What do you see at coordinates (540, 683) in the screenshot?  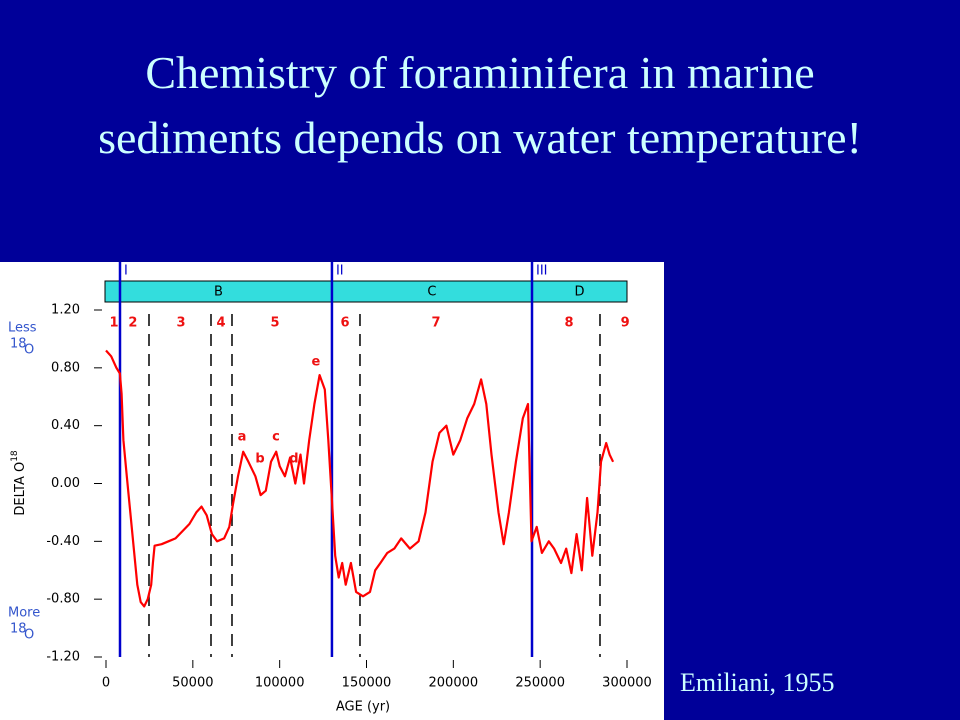 I see `x-tick-label: 250000` at bounding box center [540, 683].